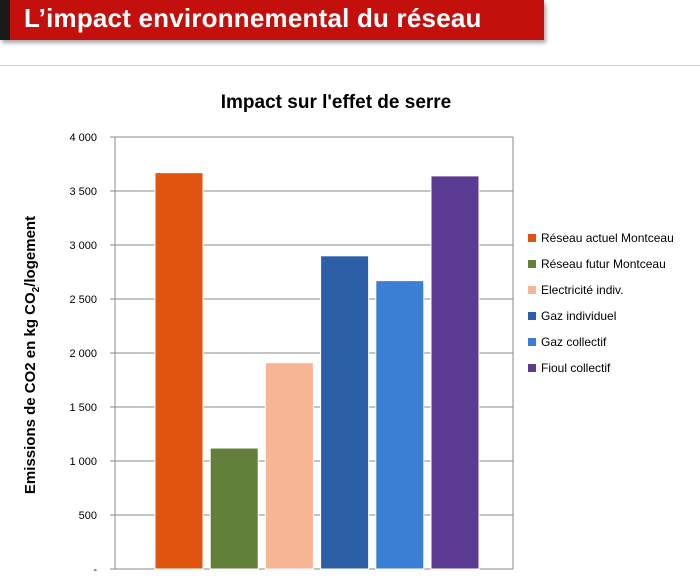  Describe the element at coordinates (83, 138) in the screenshot. I see `y-tick-label: 4 000` at that location.